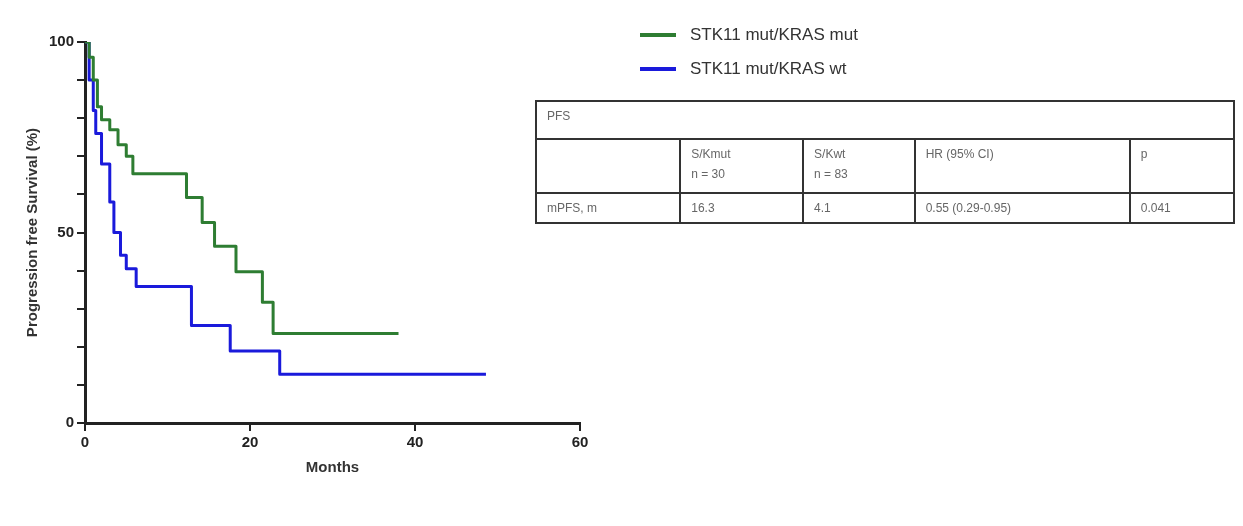 This screenshot has height=526, width=1243. Describe the element at coordinates (250, 442) in the screenshot. I see `x-tick-label: 20` at that location.